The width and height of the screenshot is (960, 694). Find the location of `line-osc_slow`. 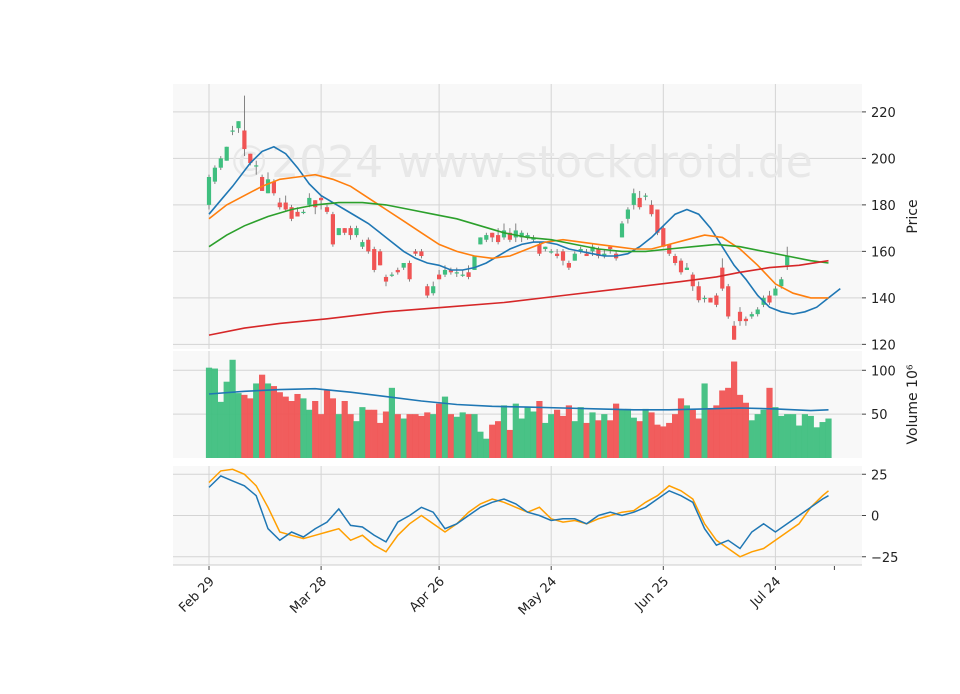

line-osc_slow is located at coordinates (518, 513).